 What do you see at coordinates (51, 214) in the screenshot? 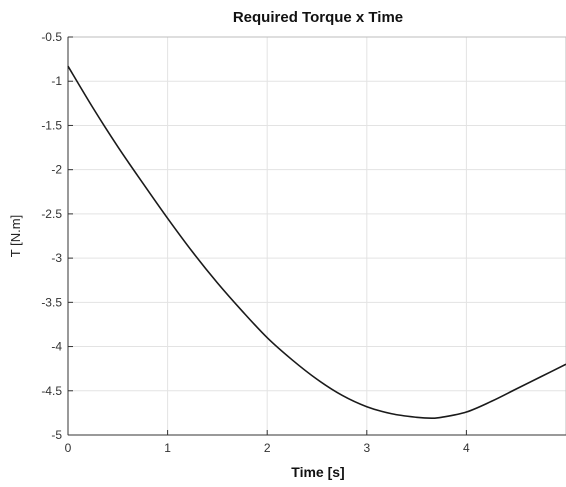
I see `y-tick-label: -2.5` at bounding box center [51, 214].